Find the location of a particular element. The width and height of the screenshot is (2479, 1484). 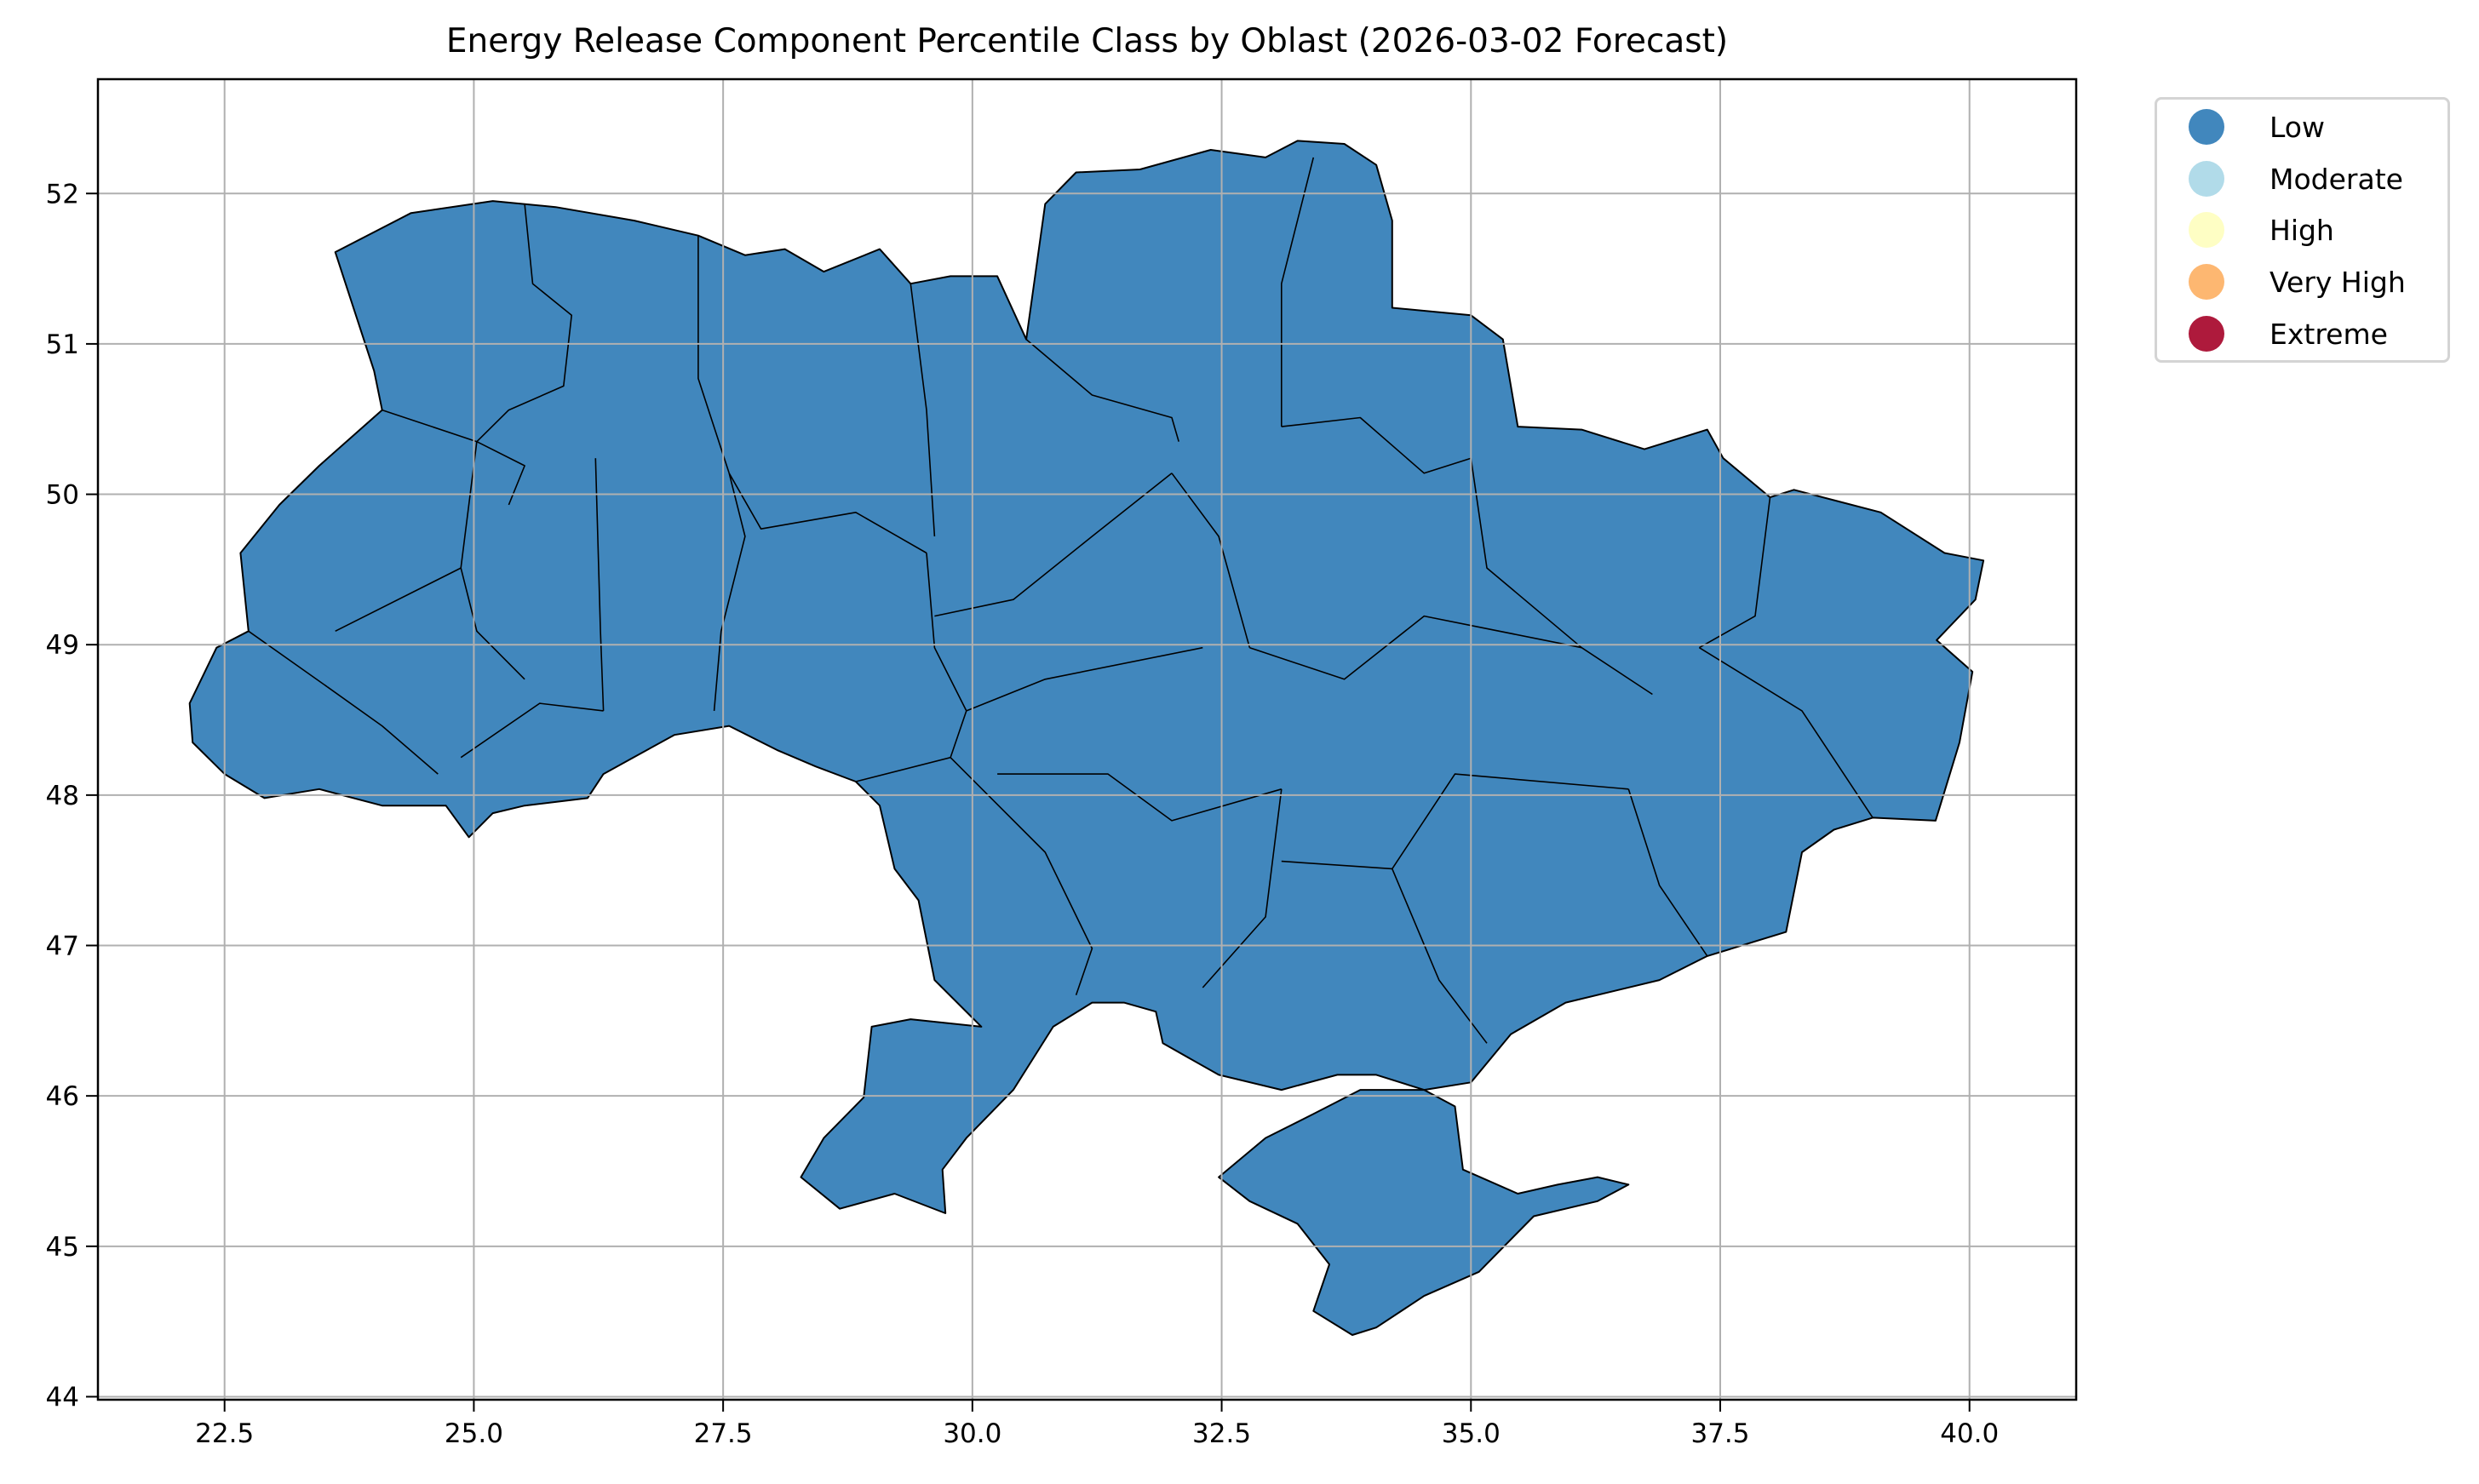

y-tick-label: 51 is located at coordinates (62, 344).